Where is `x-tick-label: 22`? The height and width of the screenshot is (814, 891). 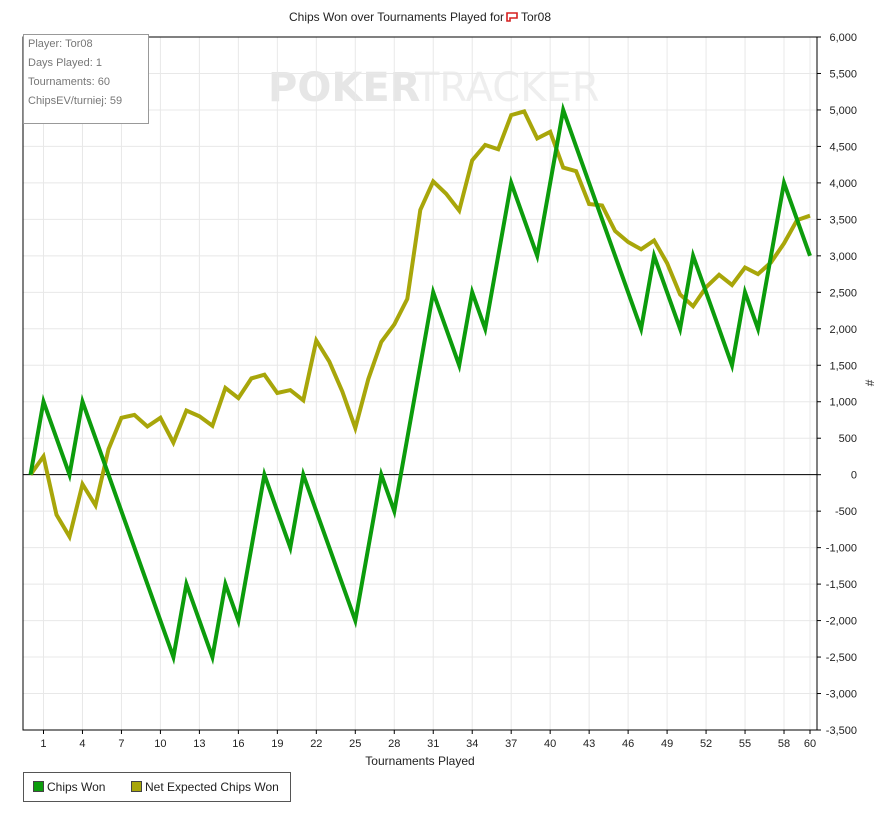 x-tick-label: 22 is located at coordinates (316, 744).